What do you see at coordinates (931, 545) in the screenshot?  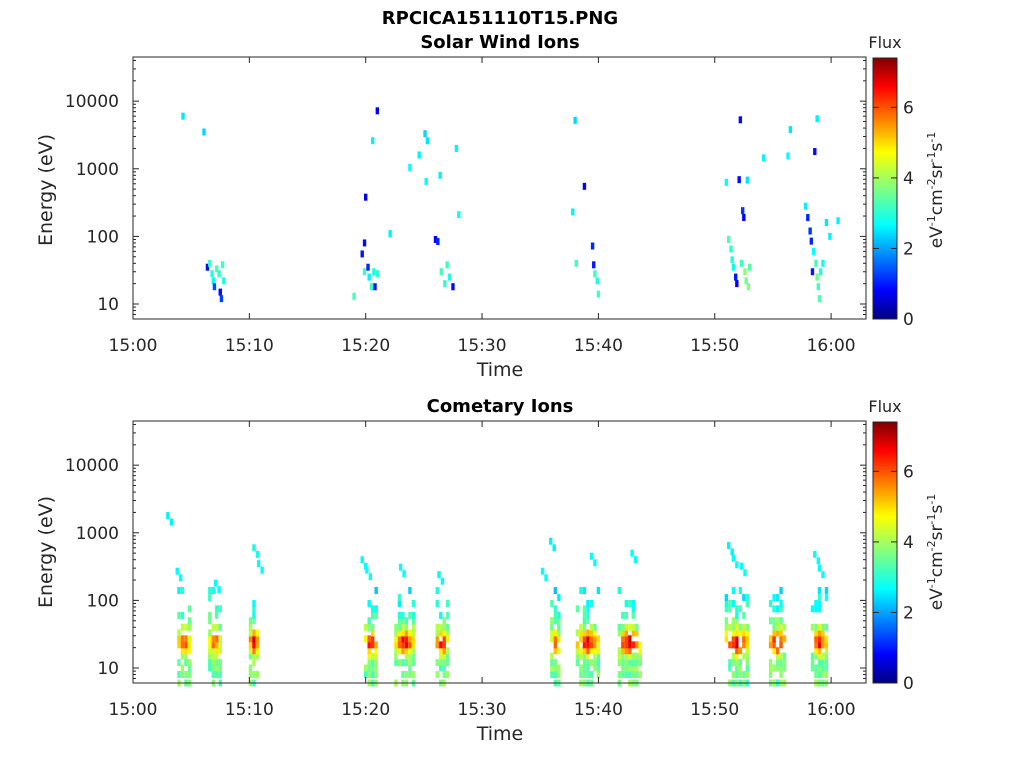 I see `unit-exponent: -2` at bounding box center [931, 545].